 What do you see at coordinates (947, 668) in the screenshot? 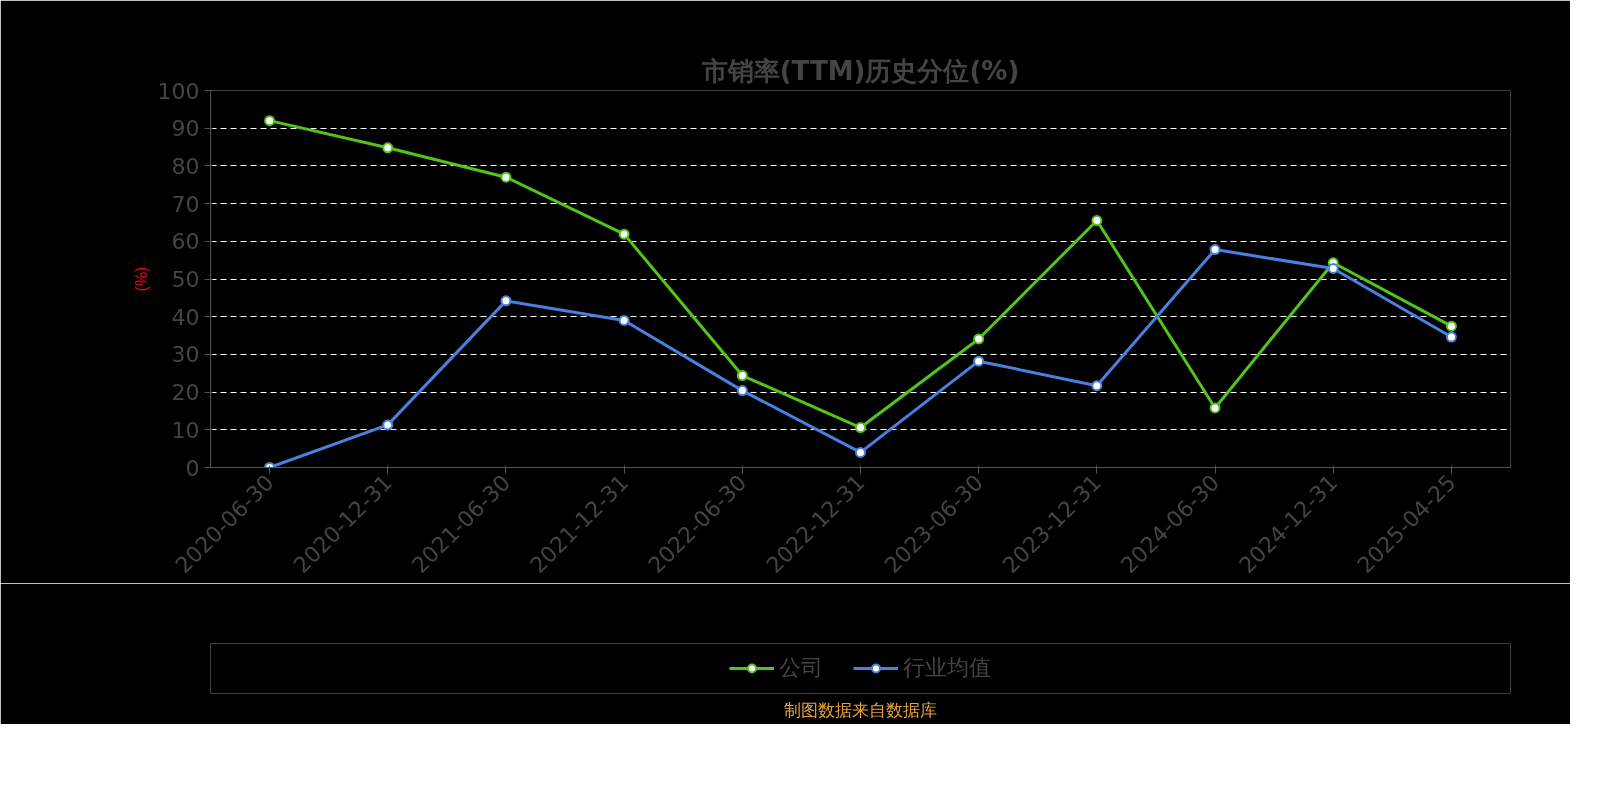
I see `legend-label: 行业均值` at bounding box center [947, 668].